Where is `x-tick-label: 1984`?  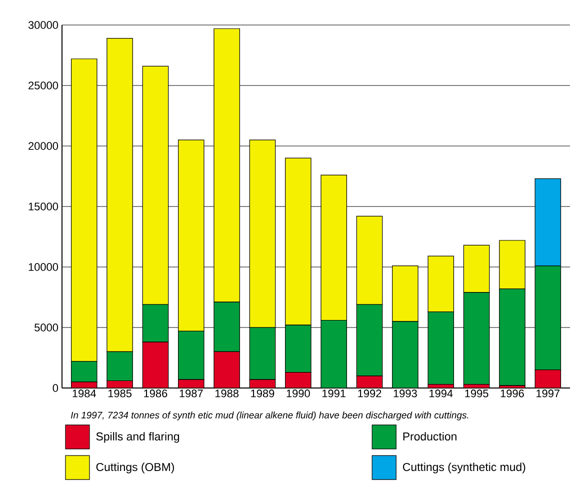
x-tick-label: 1984 is located at coordinates (84, 394).